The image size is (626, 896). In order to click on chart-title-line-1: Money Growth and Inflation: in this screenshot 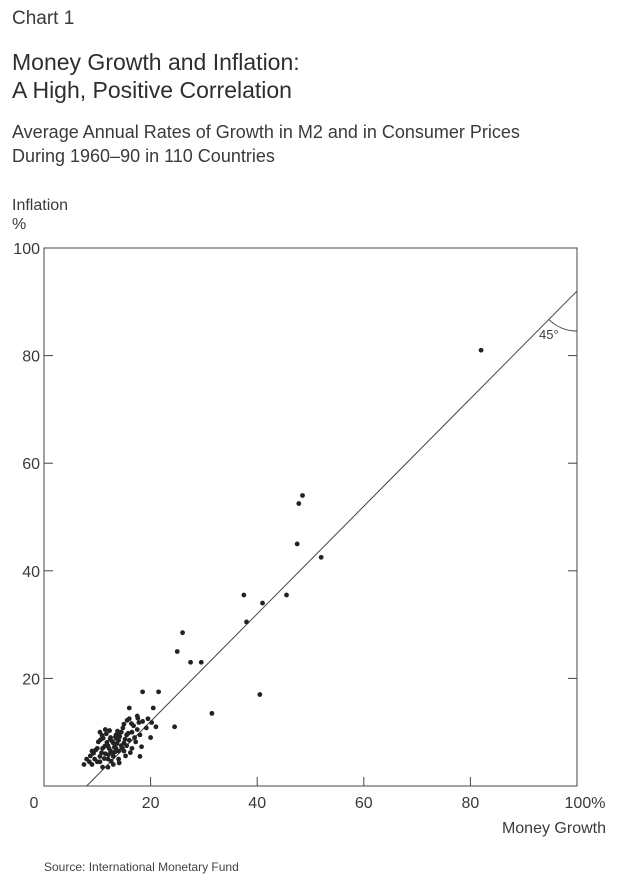, I will do `click(156, 62)`.